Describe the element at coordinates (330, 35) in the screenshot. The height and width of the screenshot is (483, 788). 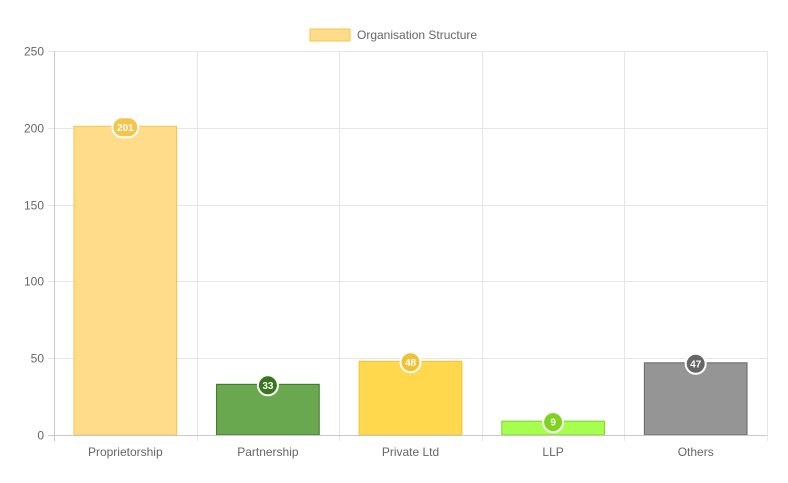
I see `legend-swatch` at that location.